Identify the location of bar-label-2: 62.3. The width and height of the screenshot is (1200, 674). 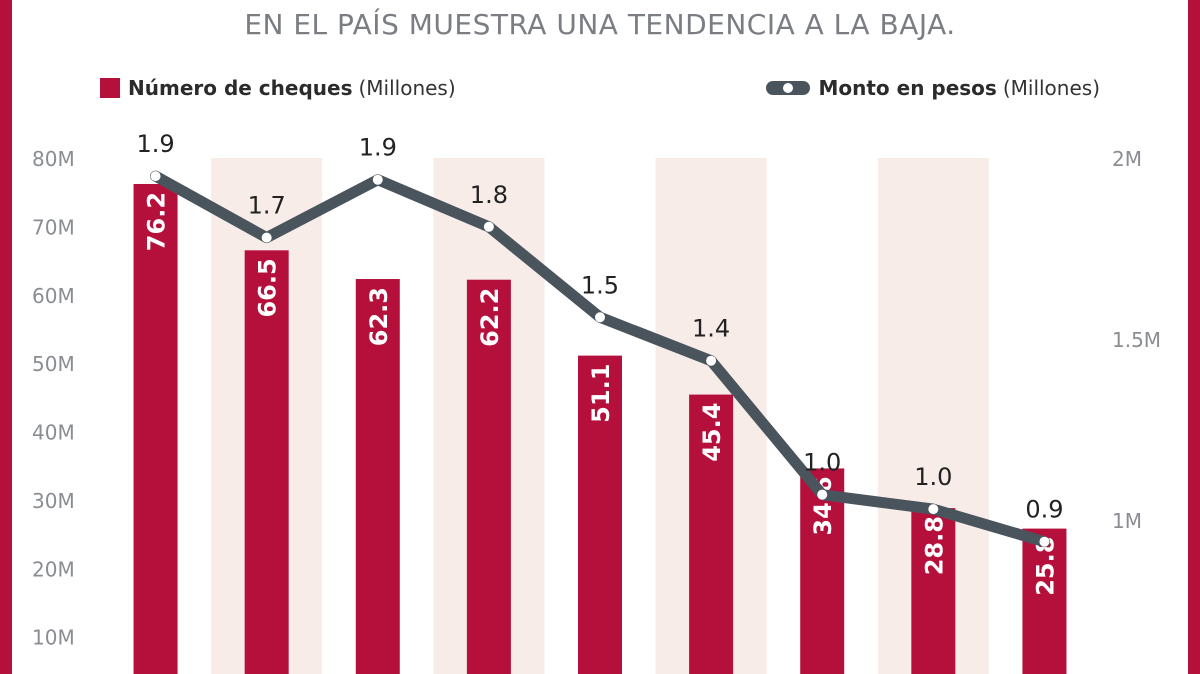
(379, 316).